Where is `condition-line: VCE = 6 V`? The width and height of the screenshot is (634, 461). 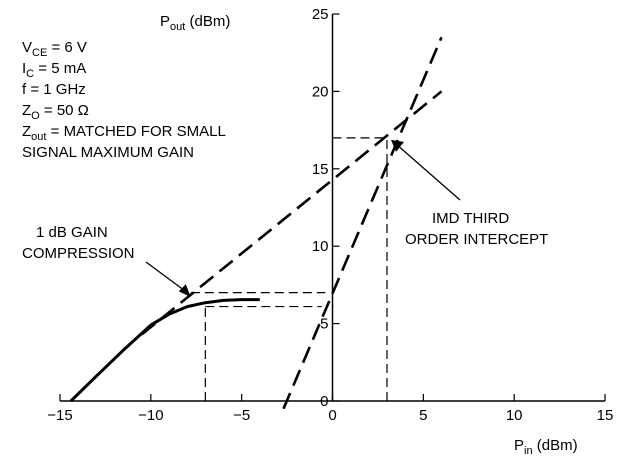 condition-line: VCE = 6 V is located at coordinates (54, 49).